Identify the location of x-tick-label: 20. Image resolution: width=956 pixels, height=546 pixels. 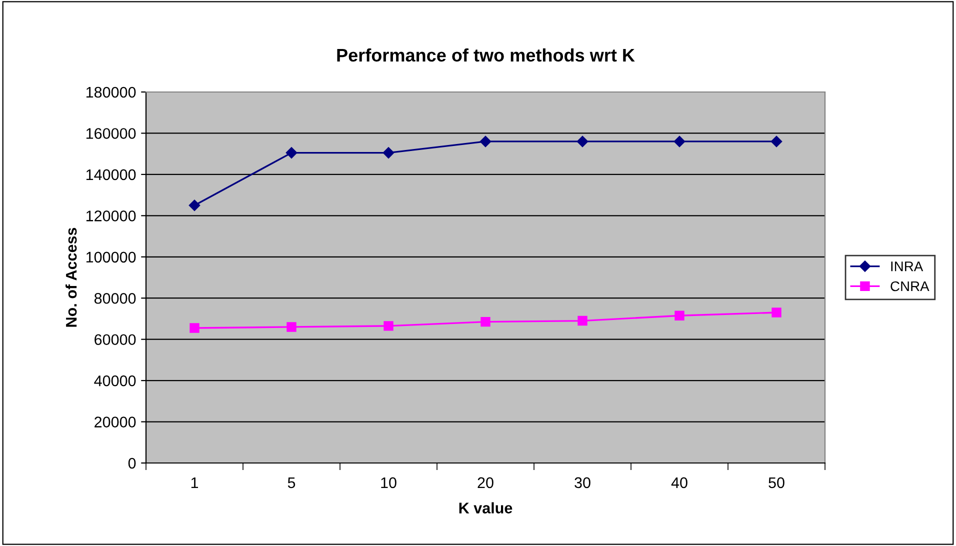
(486, 482).